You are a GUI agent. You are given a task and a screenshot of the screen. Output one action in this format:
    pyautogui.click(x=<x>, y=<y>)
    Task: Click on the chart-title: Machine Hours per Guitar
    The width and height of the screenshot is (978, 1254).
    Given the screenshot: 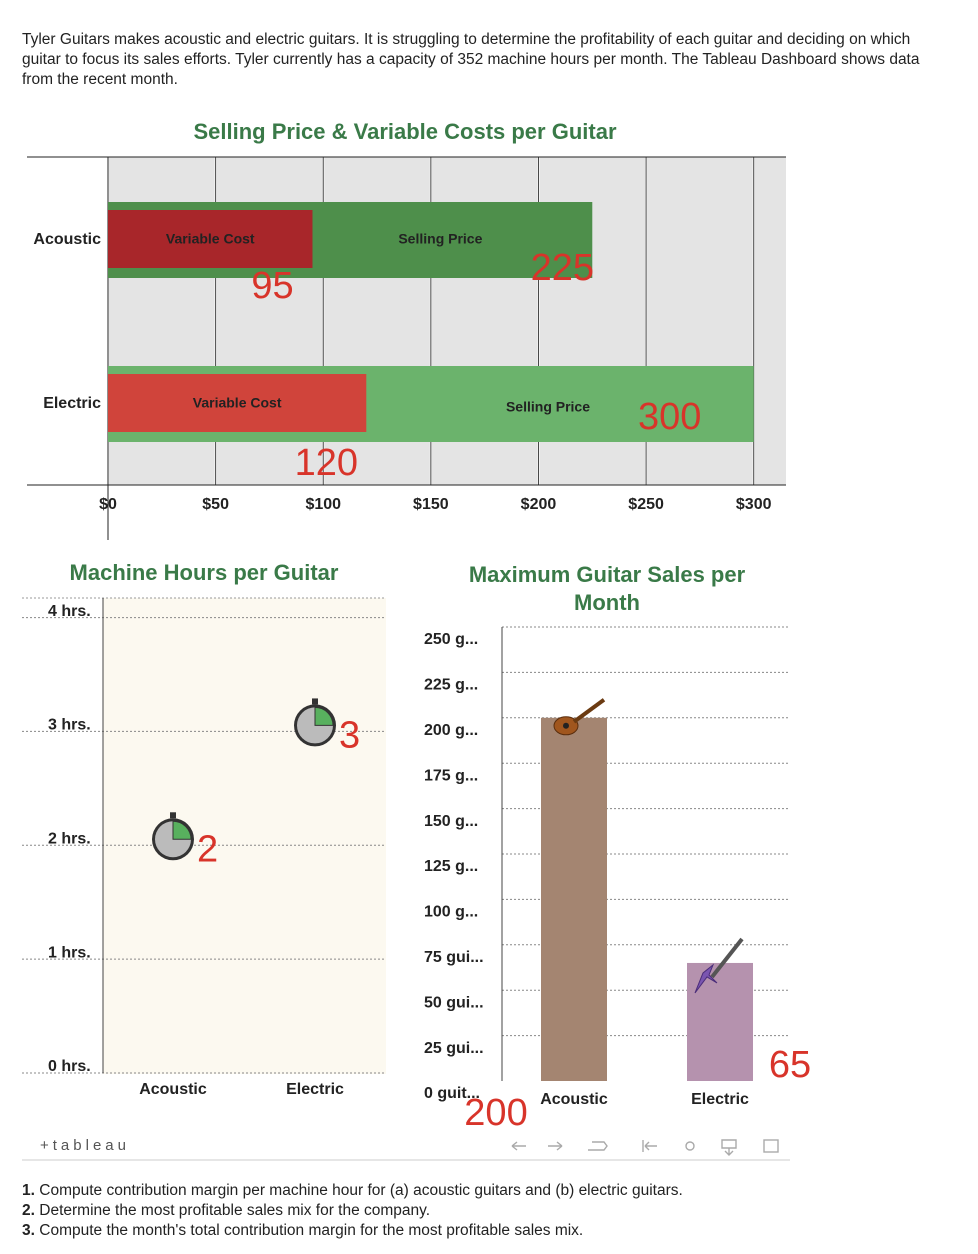 What is the action you would take?
    pyautogui.click(x=204, y=572)
    